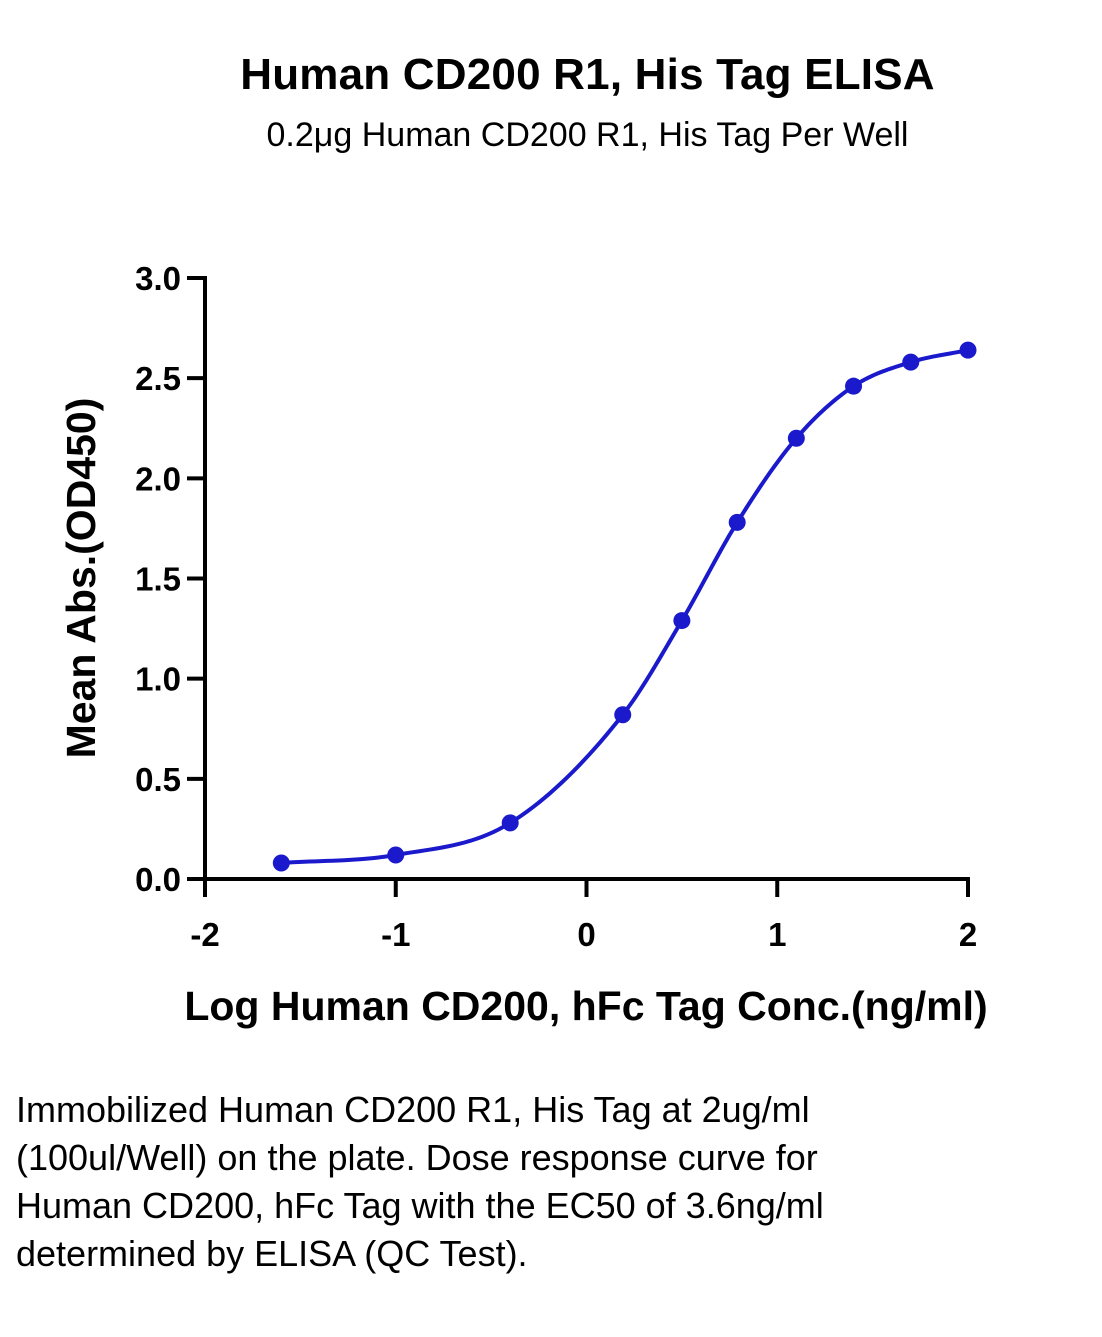 This screenshot has width=1102, height=1337. Describe the element at coordinates (586, 934) in the screenshot. I see `x-tick-label: 0` at that location.